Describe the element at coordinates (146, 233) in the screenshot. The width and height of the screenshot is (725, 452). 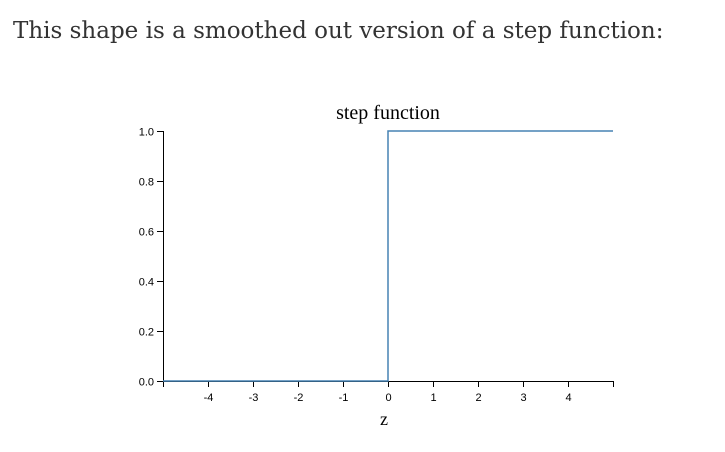
I see `y-tick-label: 0.6` at that location.